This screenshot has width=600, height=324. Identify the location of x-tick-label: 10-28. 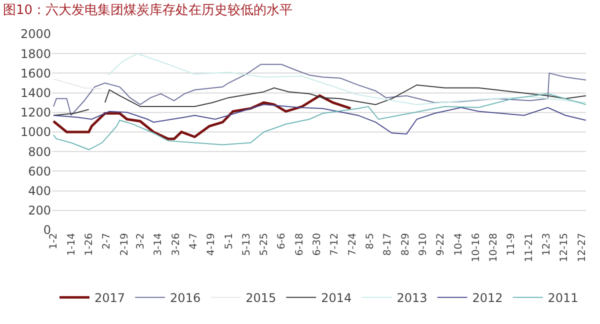
(494, 247).